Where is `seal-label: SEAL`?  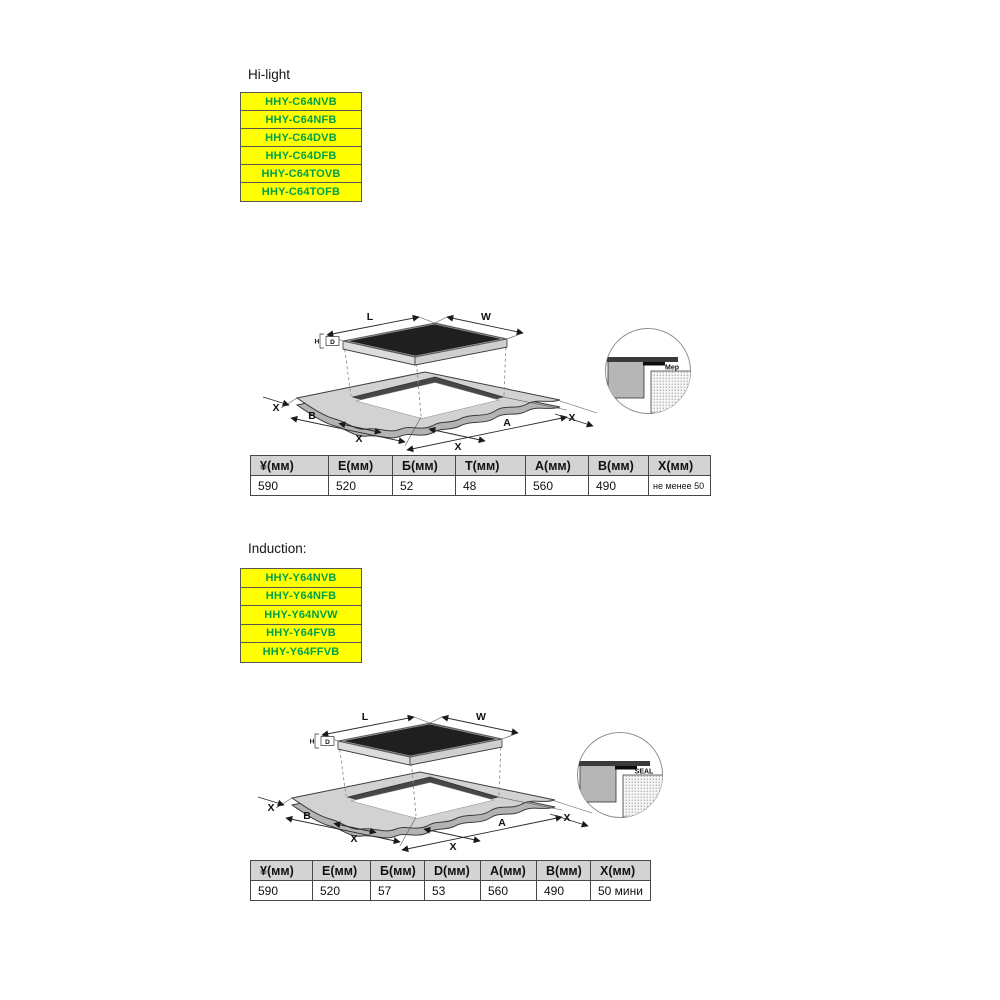 seal-label: SEAL is located at coordinates (644, 772).